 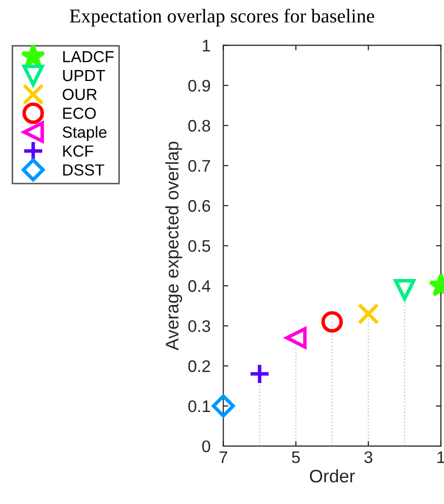 What do you see at coordinates (199, 286) in the screenshot?
I see `y-tick-label: 0.4` at bounding box center [199, 286].